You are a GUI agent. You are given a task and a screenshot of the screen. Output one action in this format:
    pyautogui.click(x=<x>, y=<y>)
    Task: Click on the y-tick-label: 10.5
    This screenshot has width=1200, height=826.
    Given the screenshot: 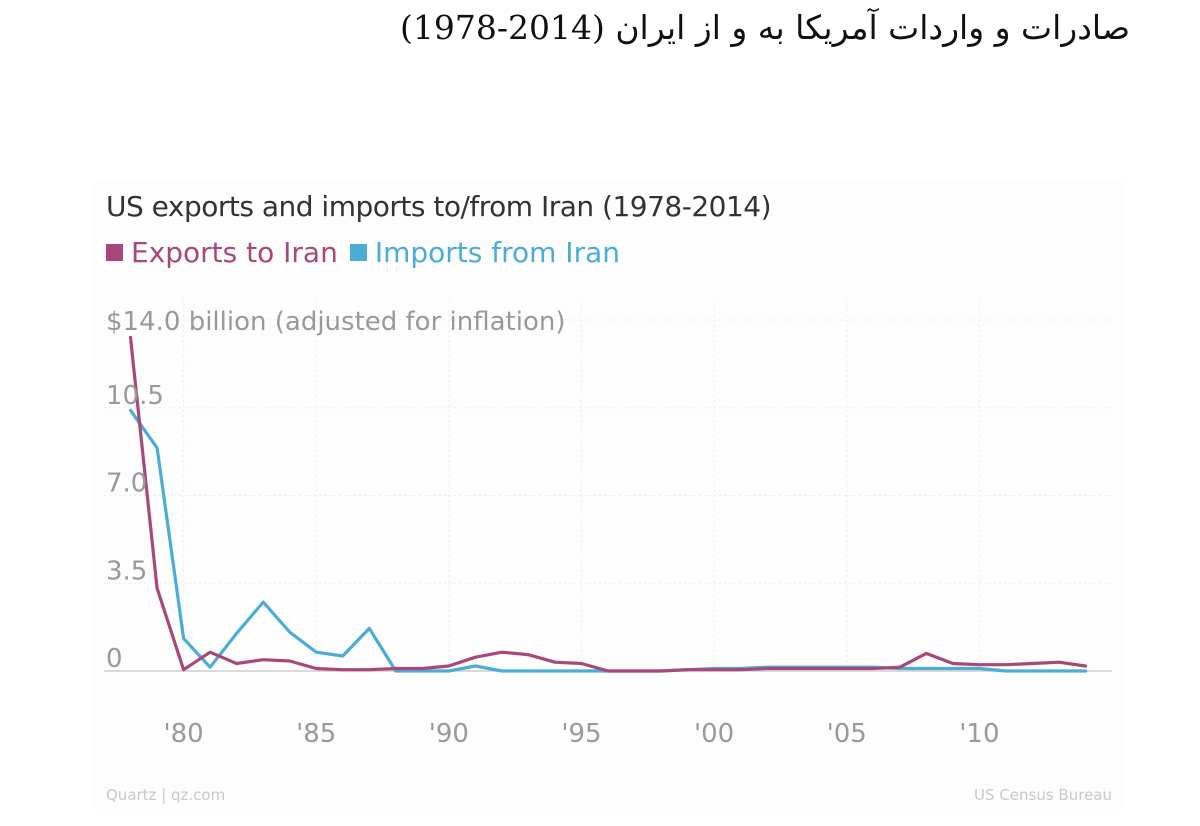 What is the action you would take?
    pyautogui.click(x=135, y=396)
    